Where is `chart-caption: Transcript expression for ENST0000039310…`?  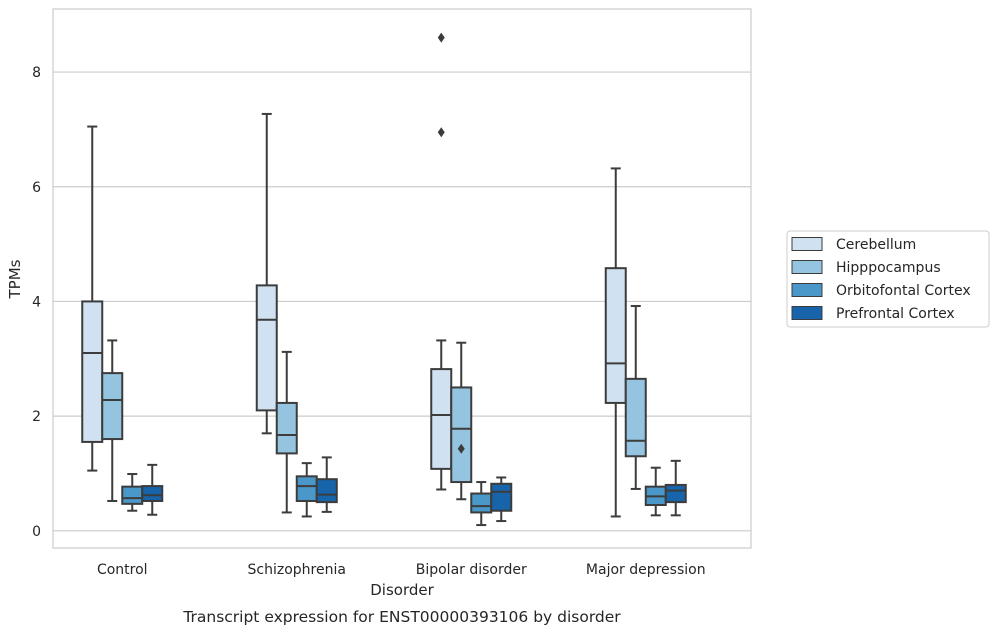
chart-caption: Transcript expression for ENST0000039310… is located at coordinates (401, 617).